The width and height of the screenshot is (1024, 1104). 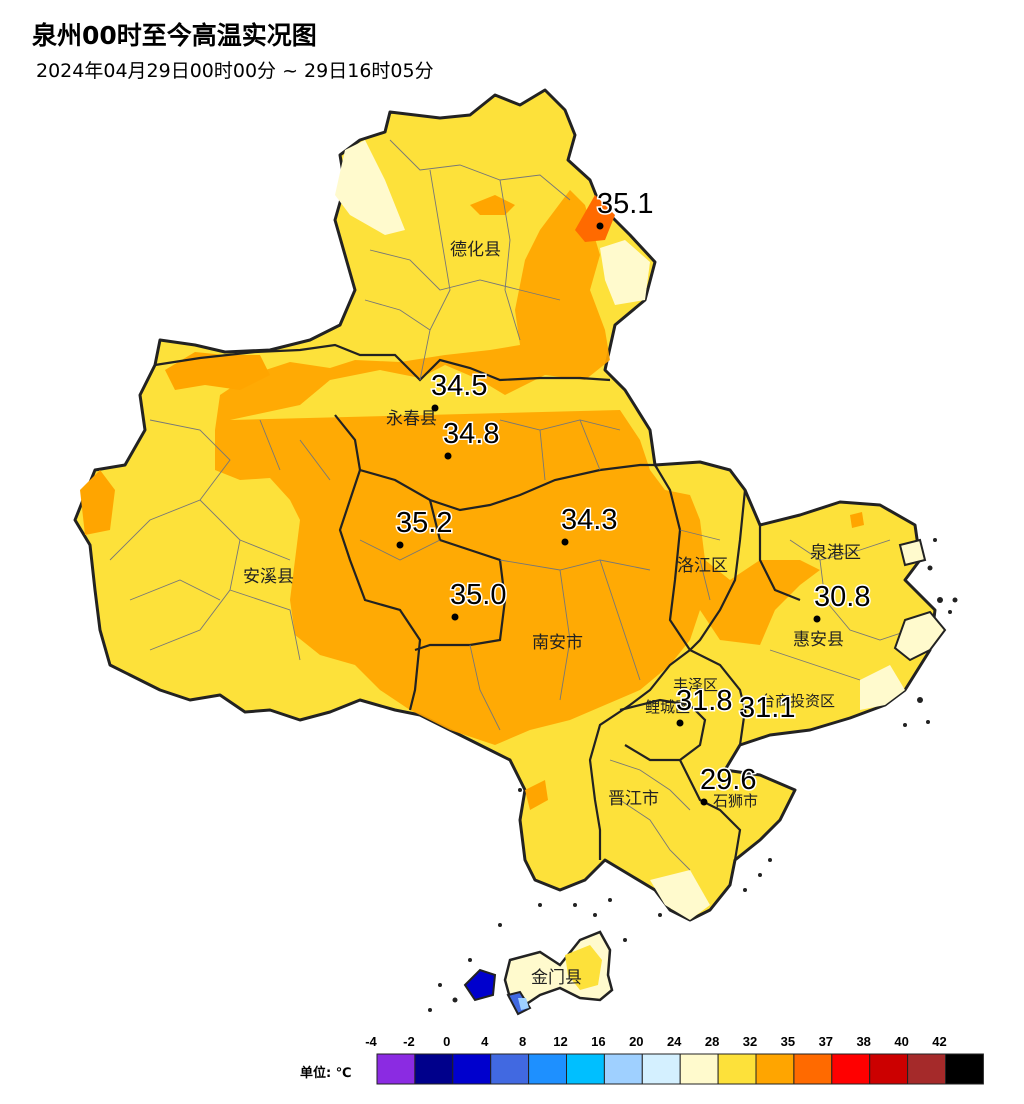 What do you see at coordinates (478, 595) in the screenshot?
I see `station-value: 35.0` at bounding box center [478, 595].